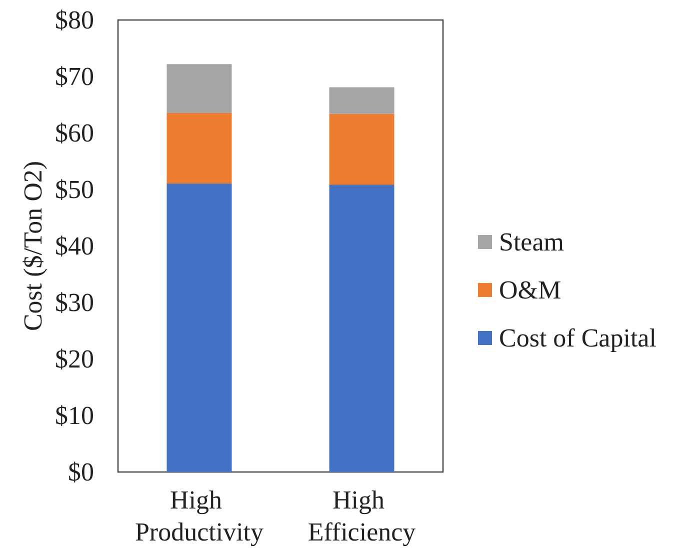 The width and height of the screenshot is (674, 553). What do you see at coordinates (74, 302) in the screenshot?
I see `y-tick-label: $30` at bounding box center [74, 302].